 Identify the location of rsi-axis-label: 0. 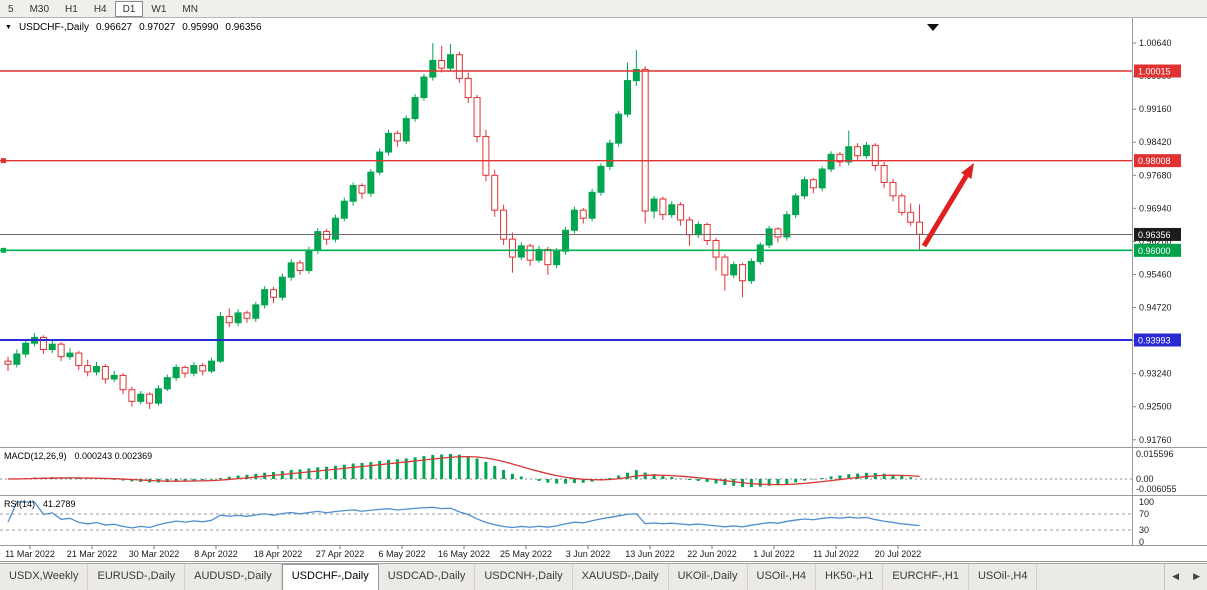
(1141, 542).